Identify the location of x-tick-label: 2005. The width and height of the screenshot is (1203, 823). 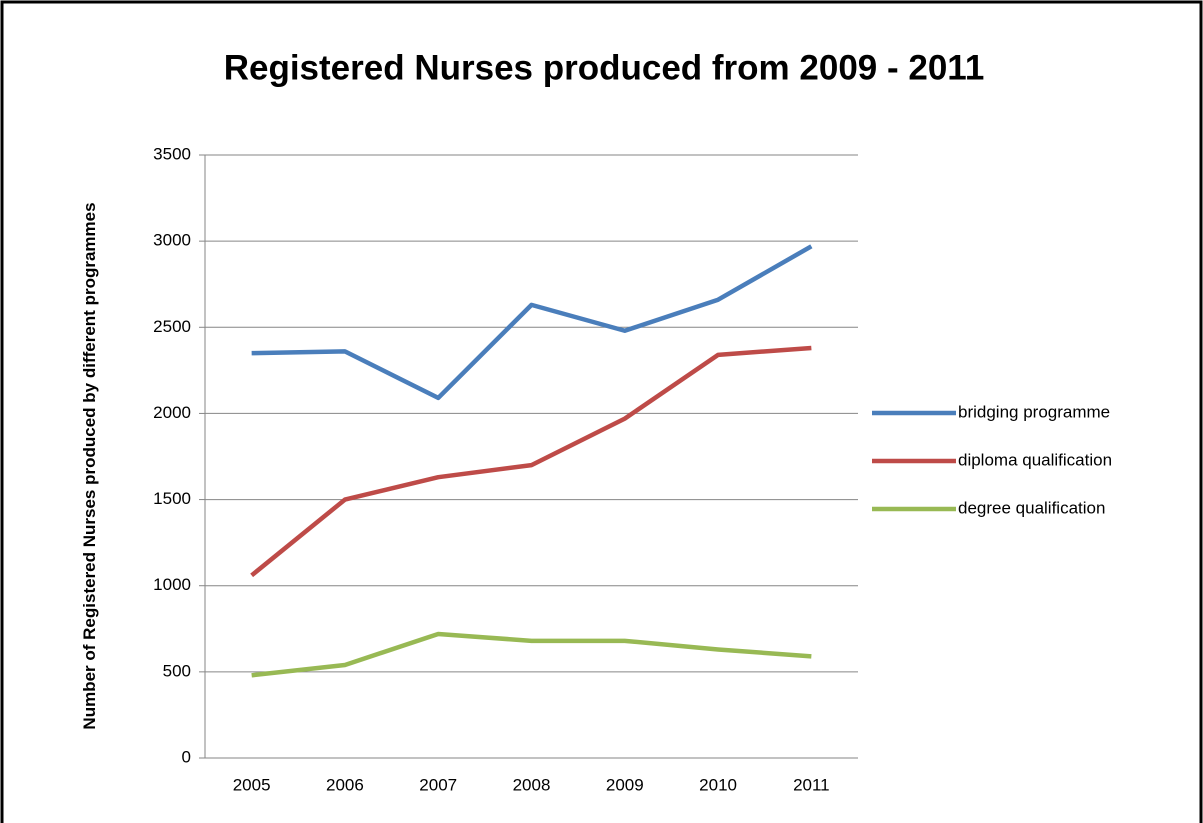
(252, 784).